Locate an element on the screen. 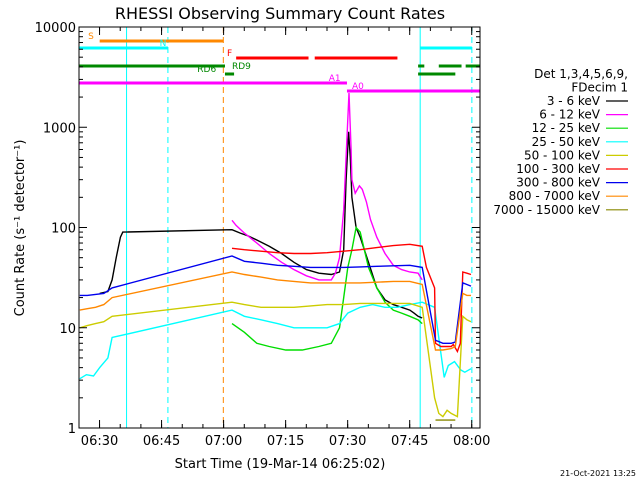  x-axis-label: Start Time (19-Mar-14 06:25:02) is located at coordinates (280, 464).